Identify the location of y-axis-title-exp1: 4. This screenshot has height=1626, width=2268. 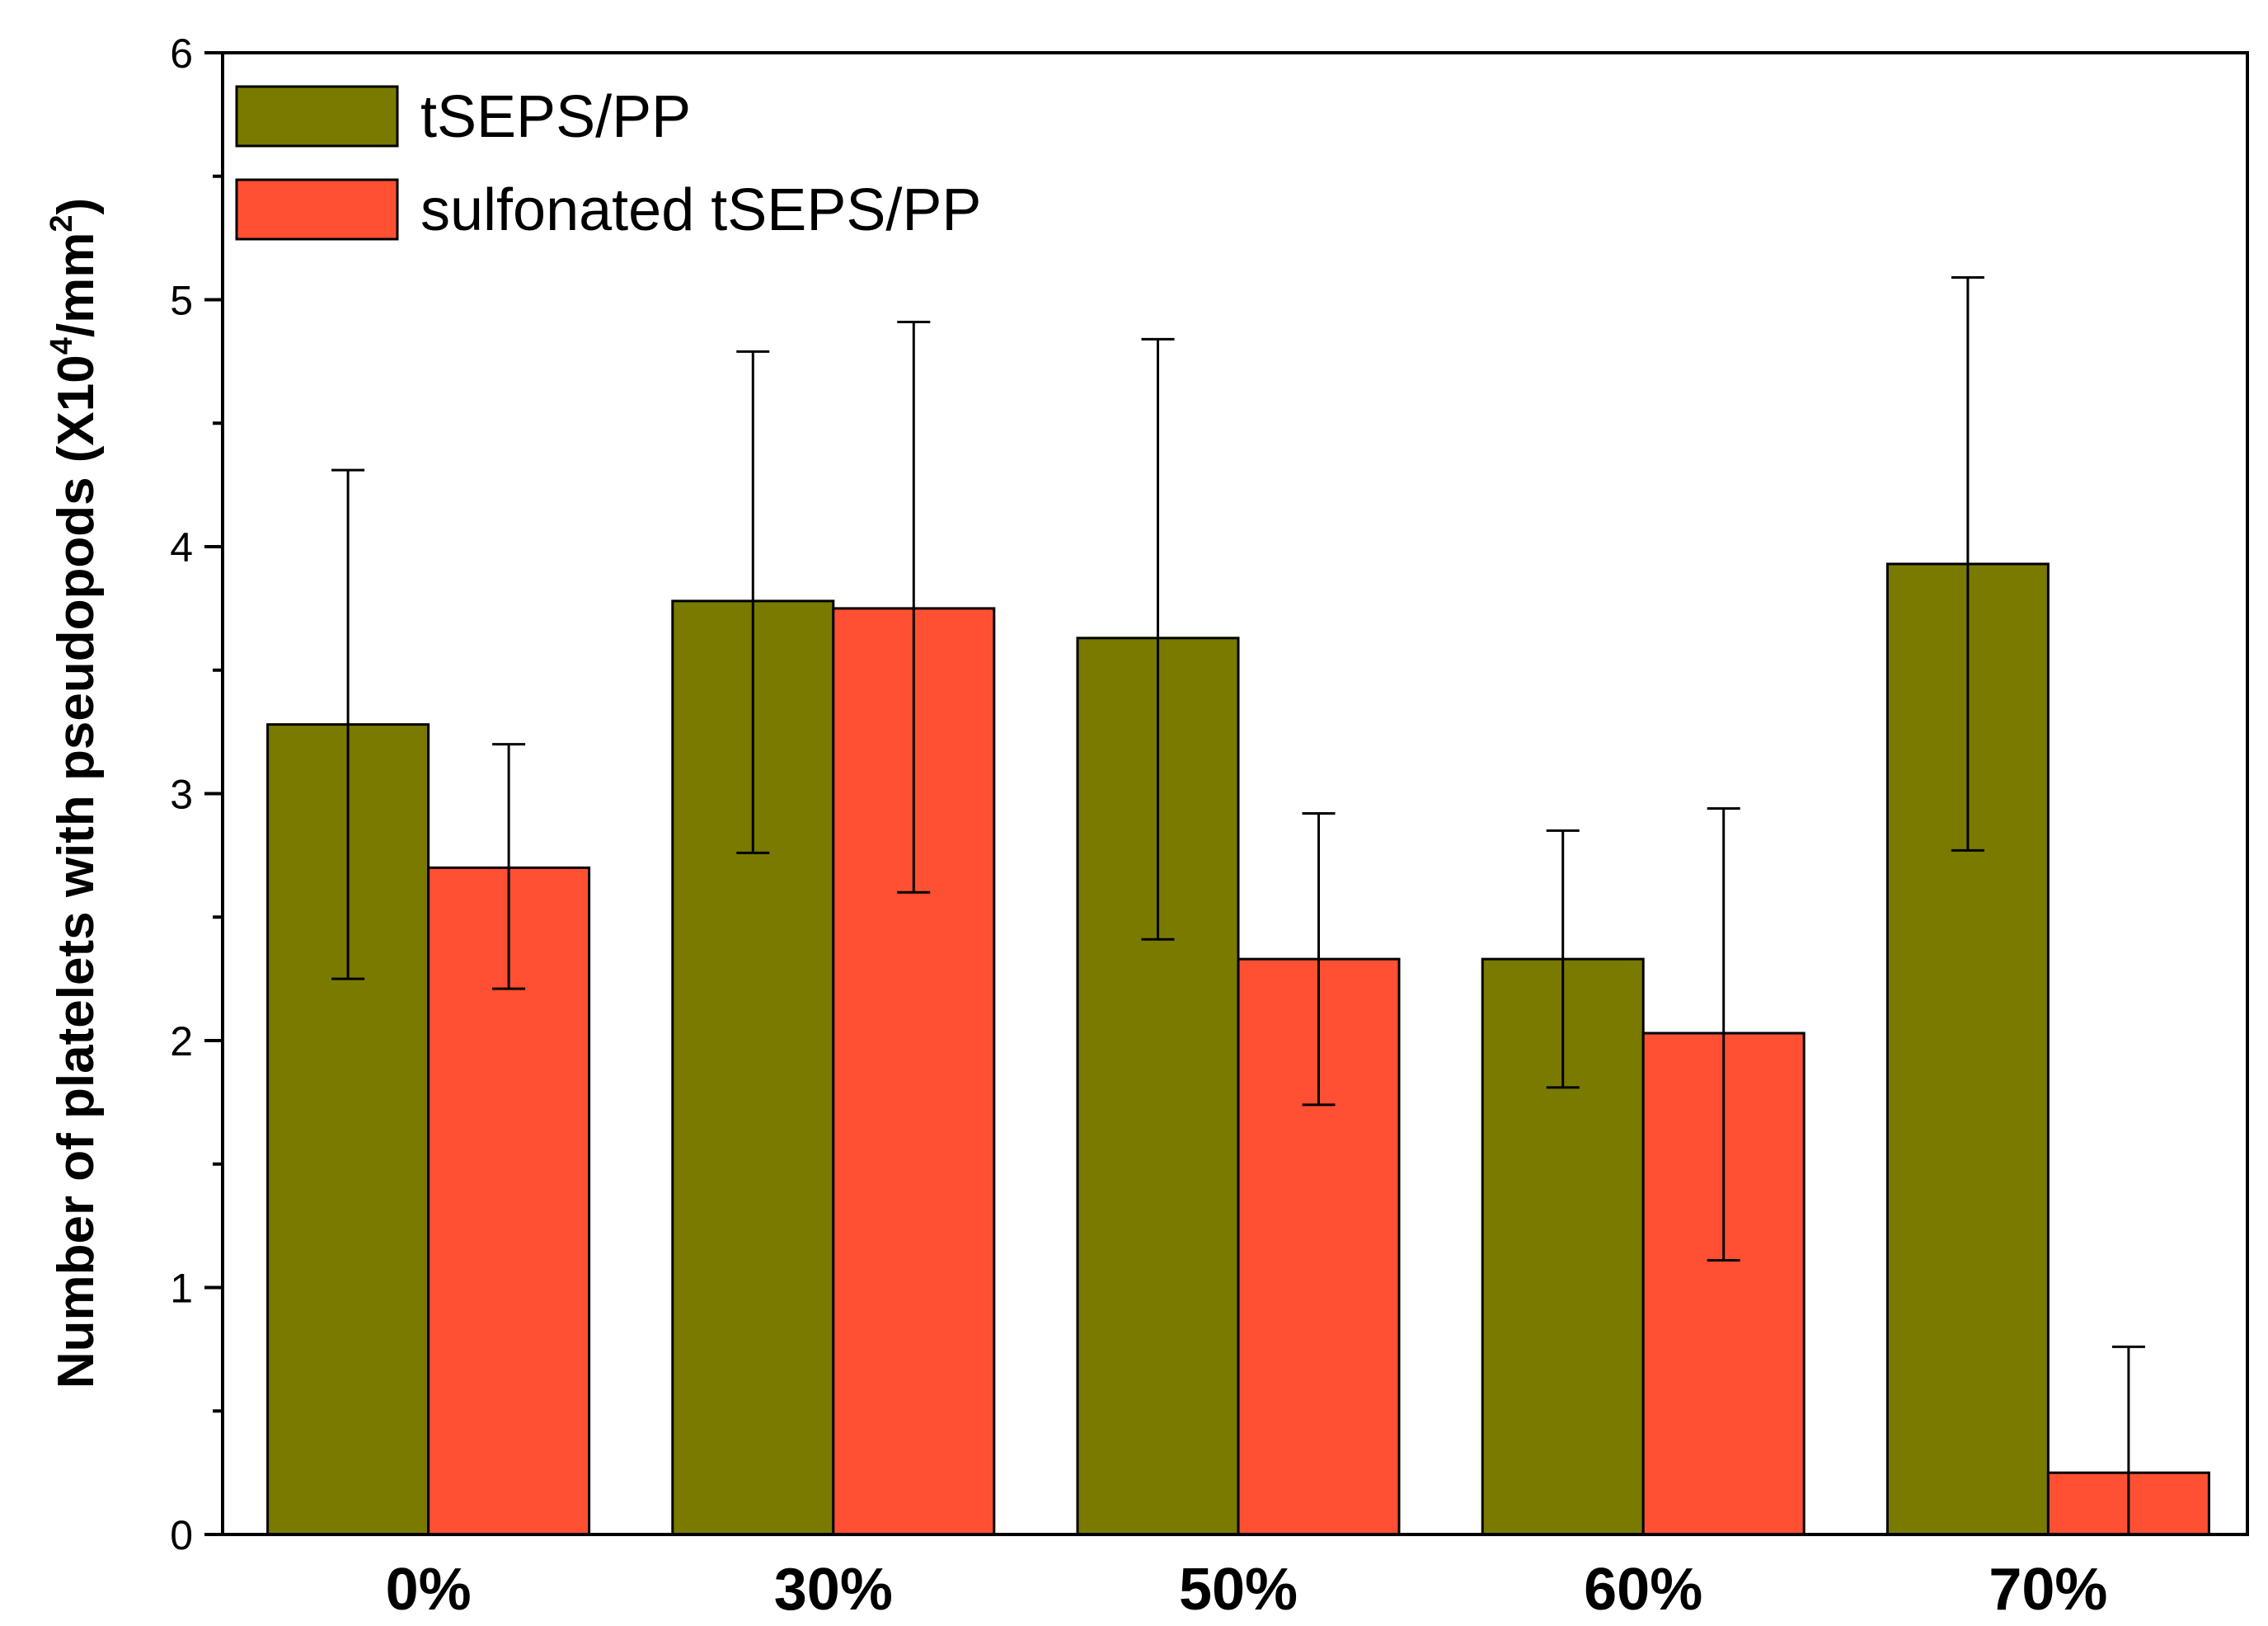
(62, 346).